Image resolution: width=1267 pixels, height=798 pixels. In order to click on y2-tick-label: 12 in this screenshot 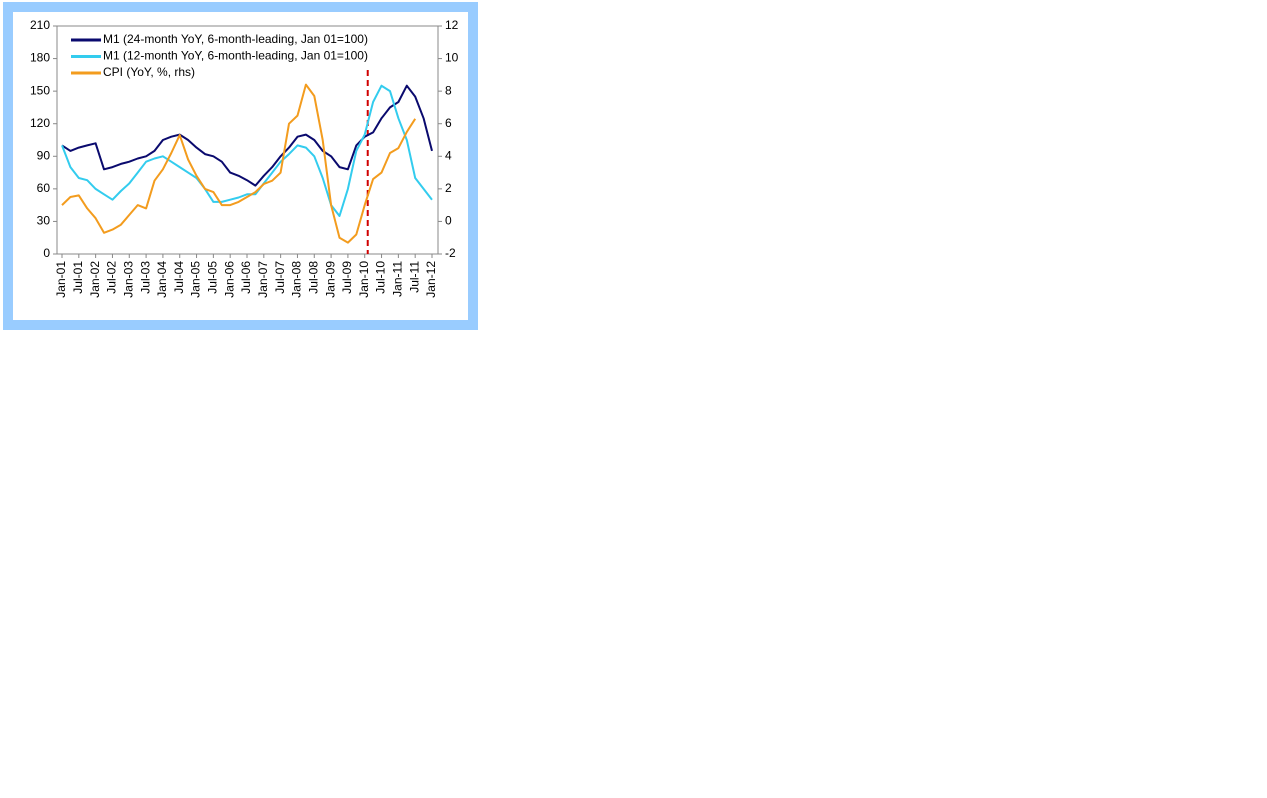, I will do `click(452, 25)`.